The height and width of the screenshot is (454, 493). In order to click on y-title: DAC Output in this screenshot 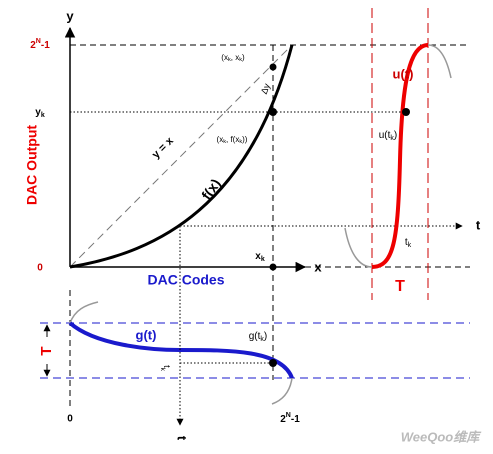, I will do `click(32, 165)`.